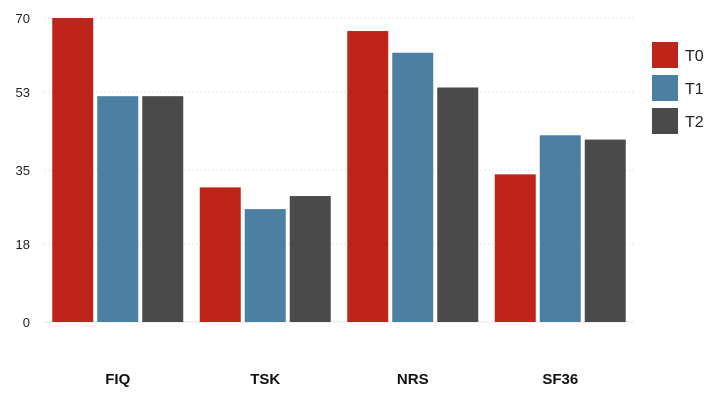 Image resolution: width=715 pixels, height=393 pixels. I want to click on legend-swatch-t1, so click(665, 88).